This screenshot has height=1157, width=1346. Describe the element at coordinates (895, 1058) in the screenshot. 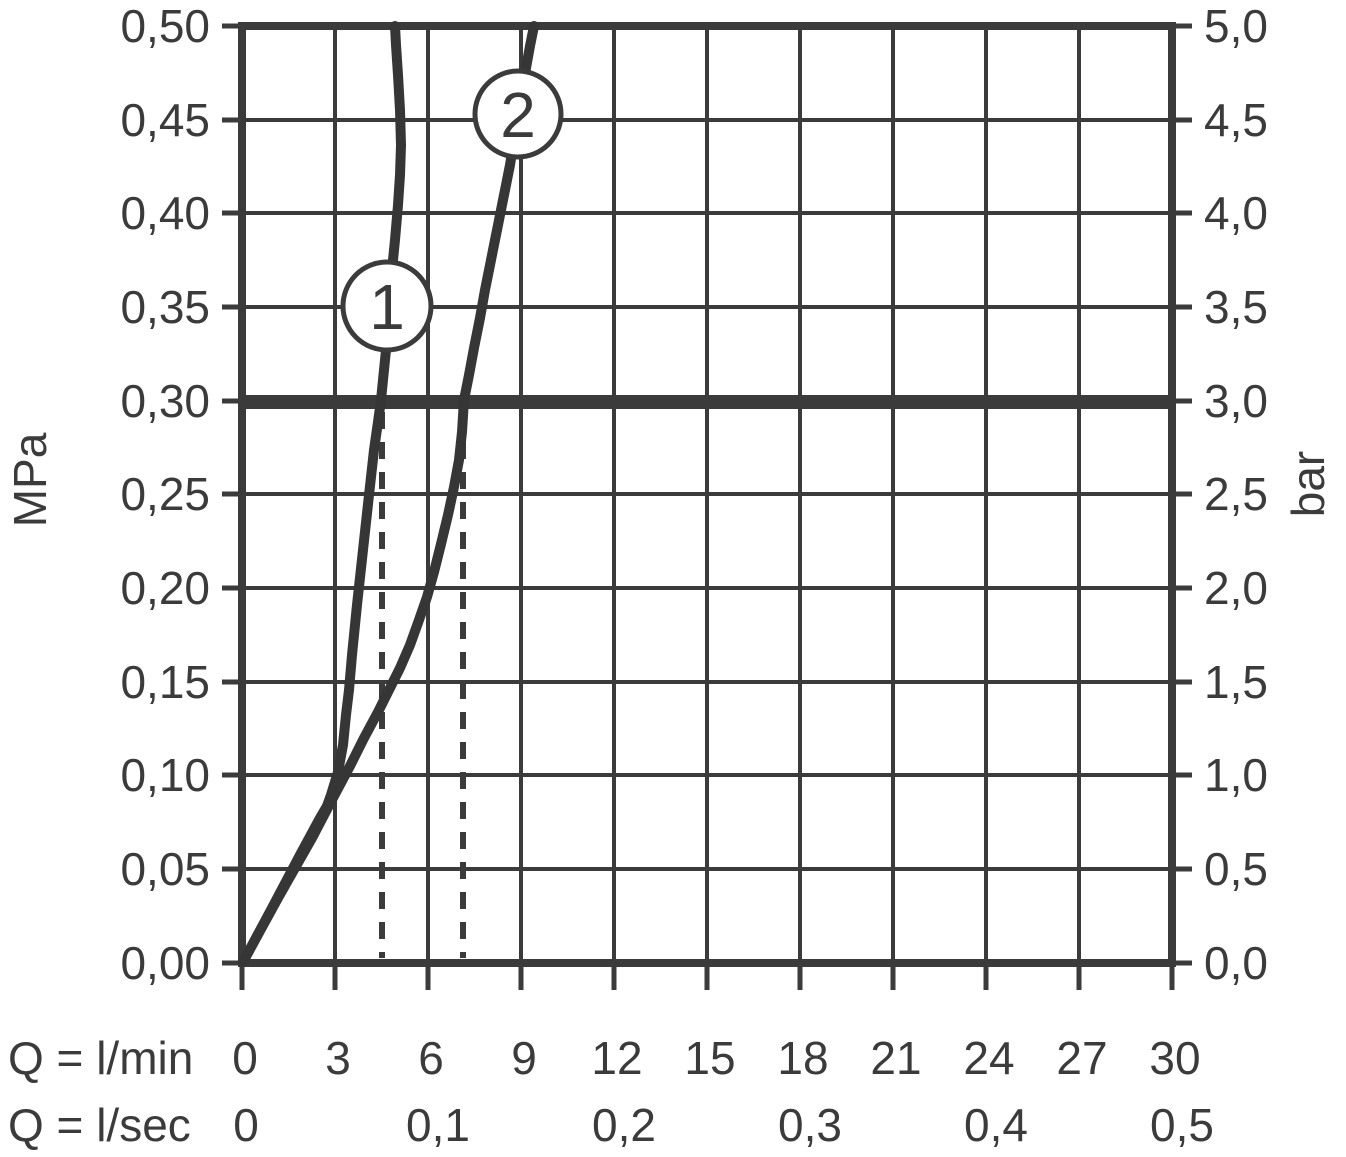

I see `x-axis-lmin-tick-label: 21` at that location.